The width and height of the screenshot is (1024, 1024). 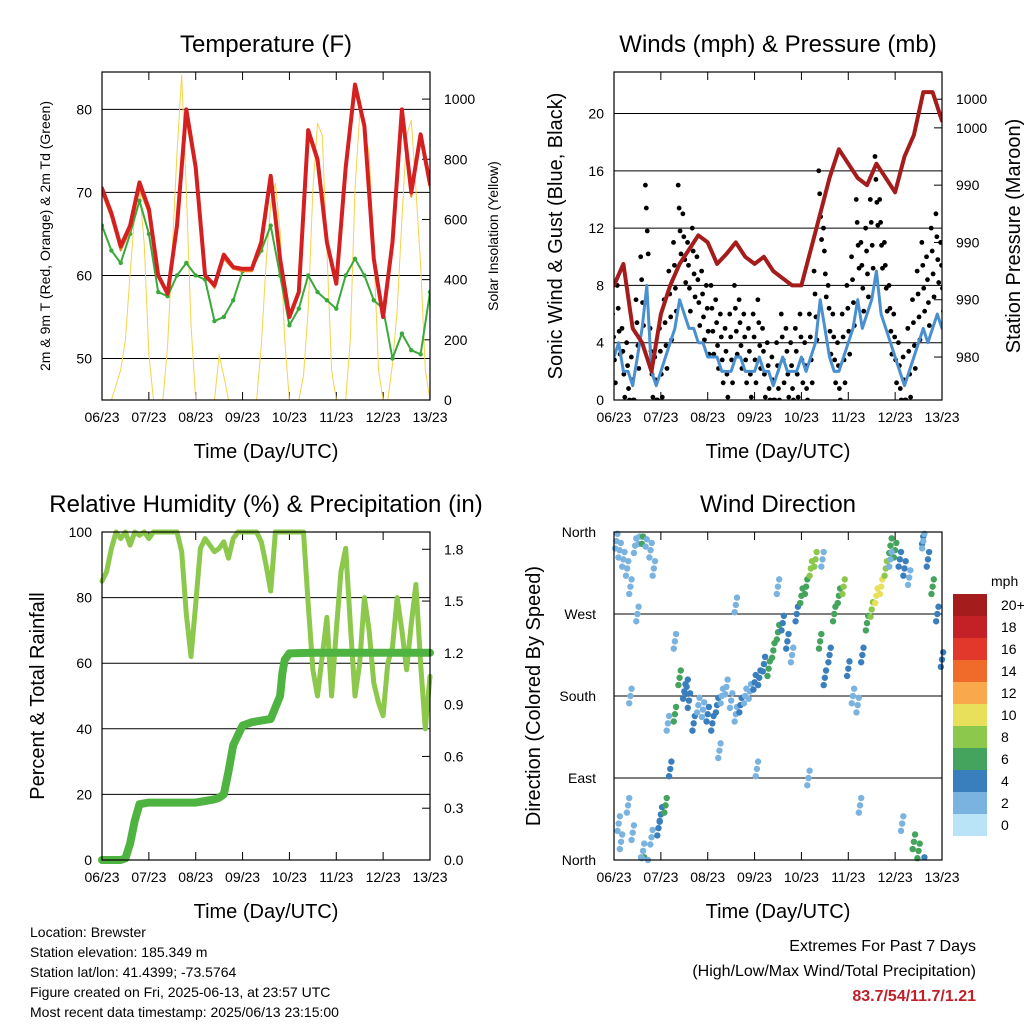 What do you see at coordinates (88, 932) in the screenshot?
I see `location-text: Location: Brewster` at bounding box center [88, 932].